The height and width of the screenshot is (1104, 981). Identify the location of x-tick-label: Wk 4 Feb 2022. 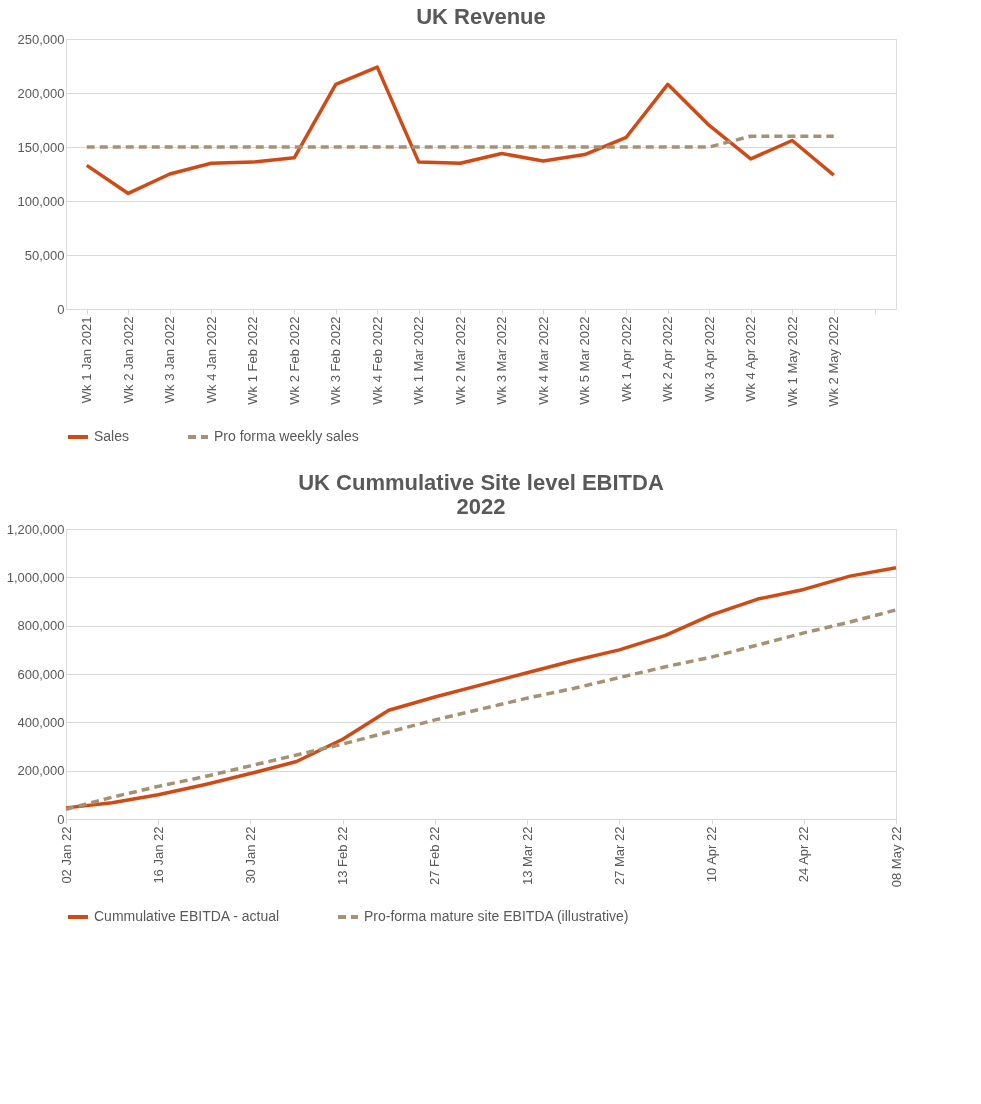
(377, 360).